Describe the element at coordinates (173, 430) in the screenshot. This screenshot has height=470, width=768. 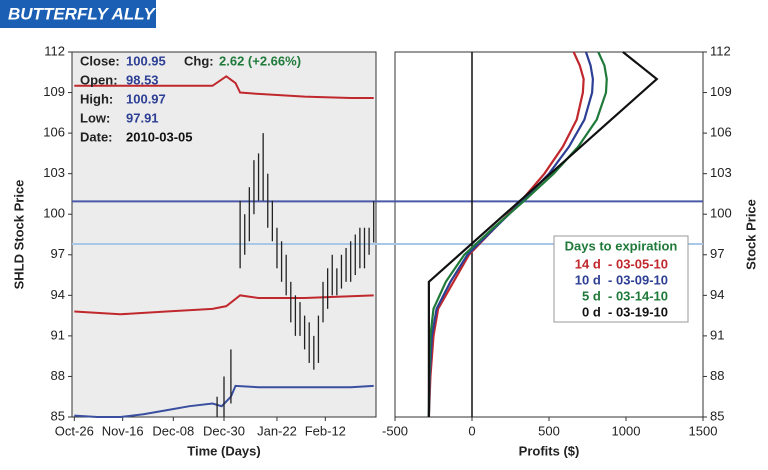
I see `x-tick-label: Dec-08` at that location.